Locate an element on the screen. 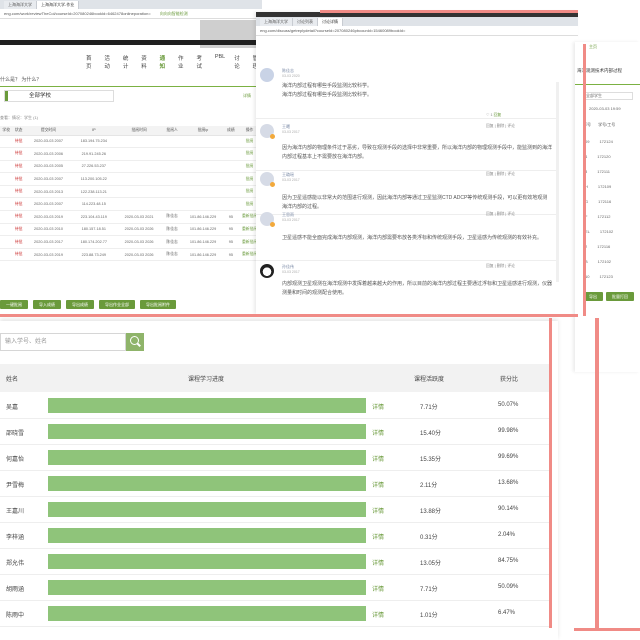 The height and width of the screenshot is (640, 640). browser-tab-active: 上海海洋大学-作业 is located at coordinates (58, 5).